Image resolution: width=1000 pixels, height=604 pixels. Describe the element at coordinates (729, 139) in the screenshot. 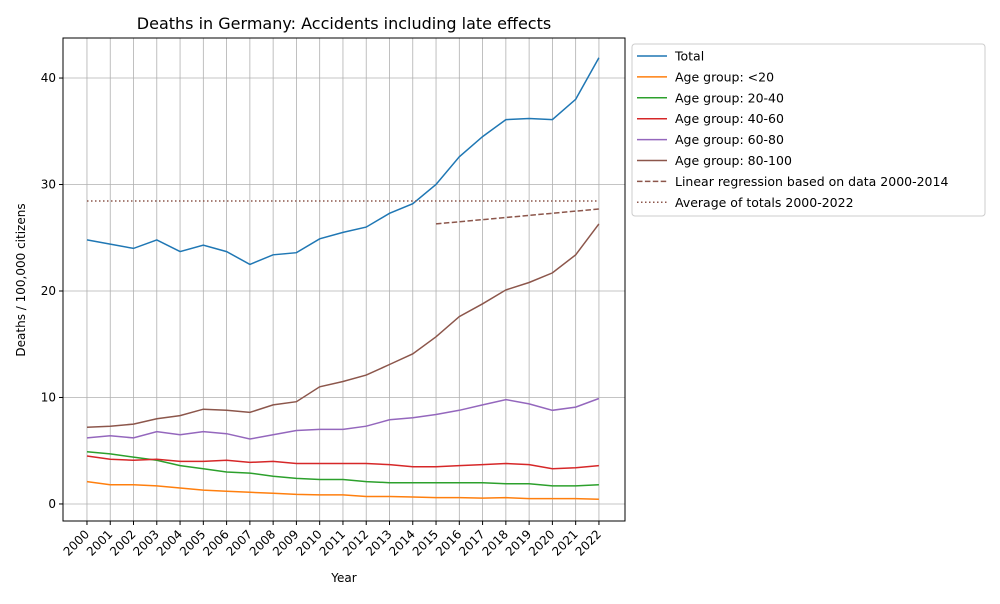

I see `legend-label: Age group: 60-80` at that location.